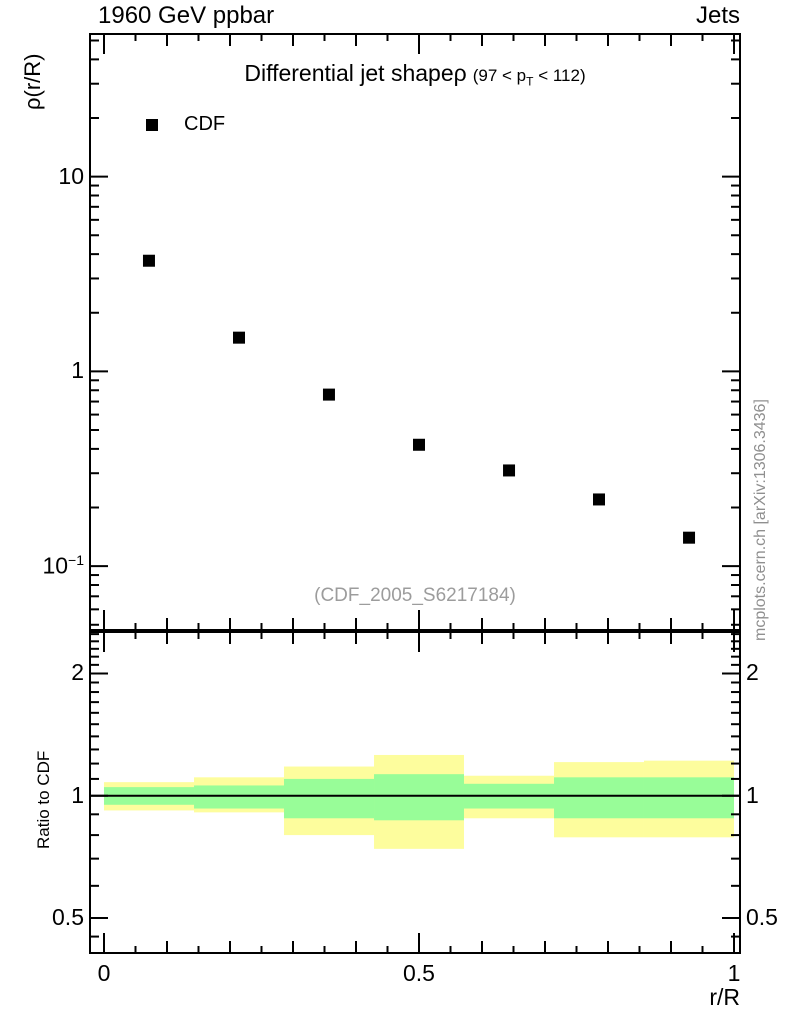 The width and height of the screenshot is (786, 1024). What do you see at coordinates (68, 916) in the screenshot?
I see `ratio-y-tick-label-left: 0.5` at bounding box center [68, 916].